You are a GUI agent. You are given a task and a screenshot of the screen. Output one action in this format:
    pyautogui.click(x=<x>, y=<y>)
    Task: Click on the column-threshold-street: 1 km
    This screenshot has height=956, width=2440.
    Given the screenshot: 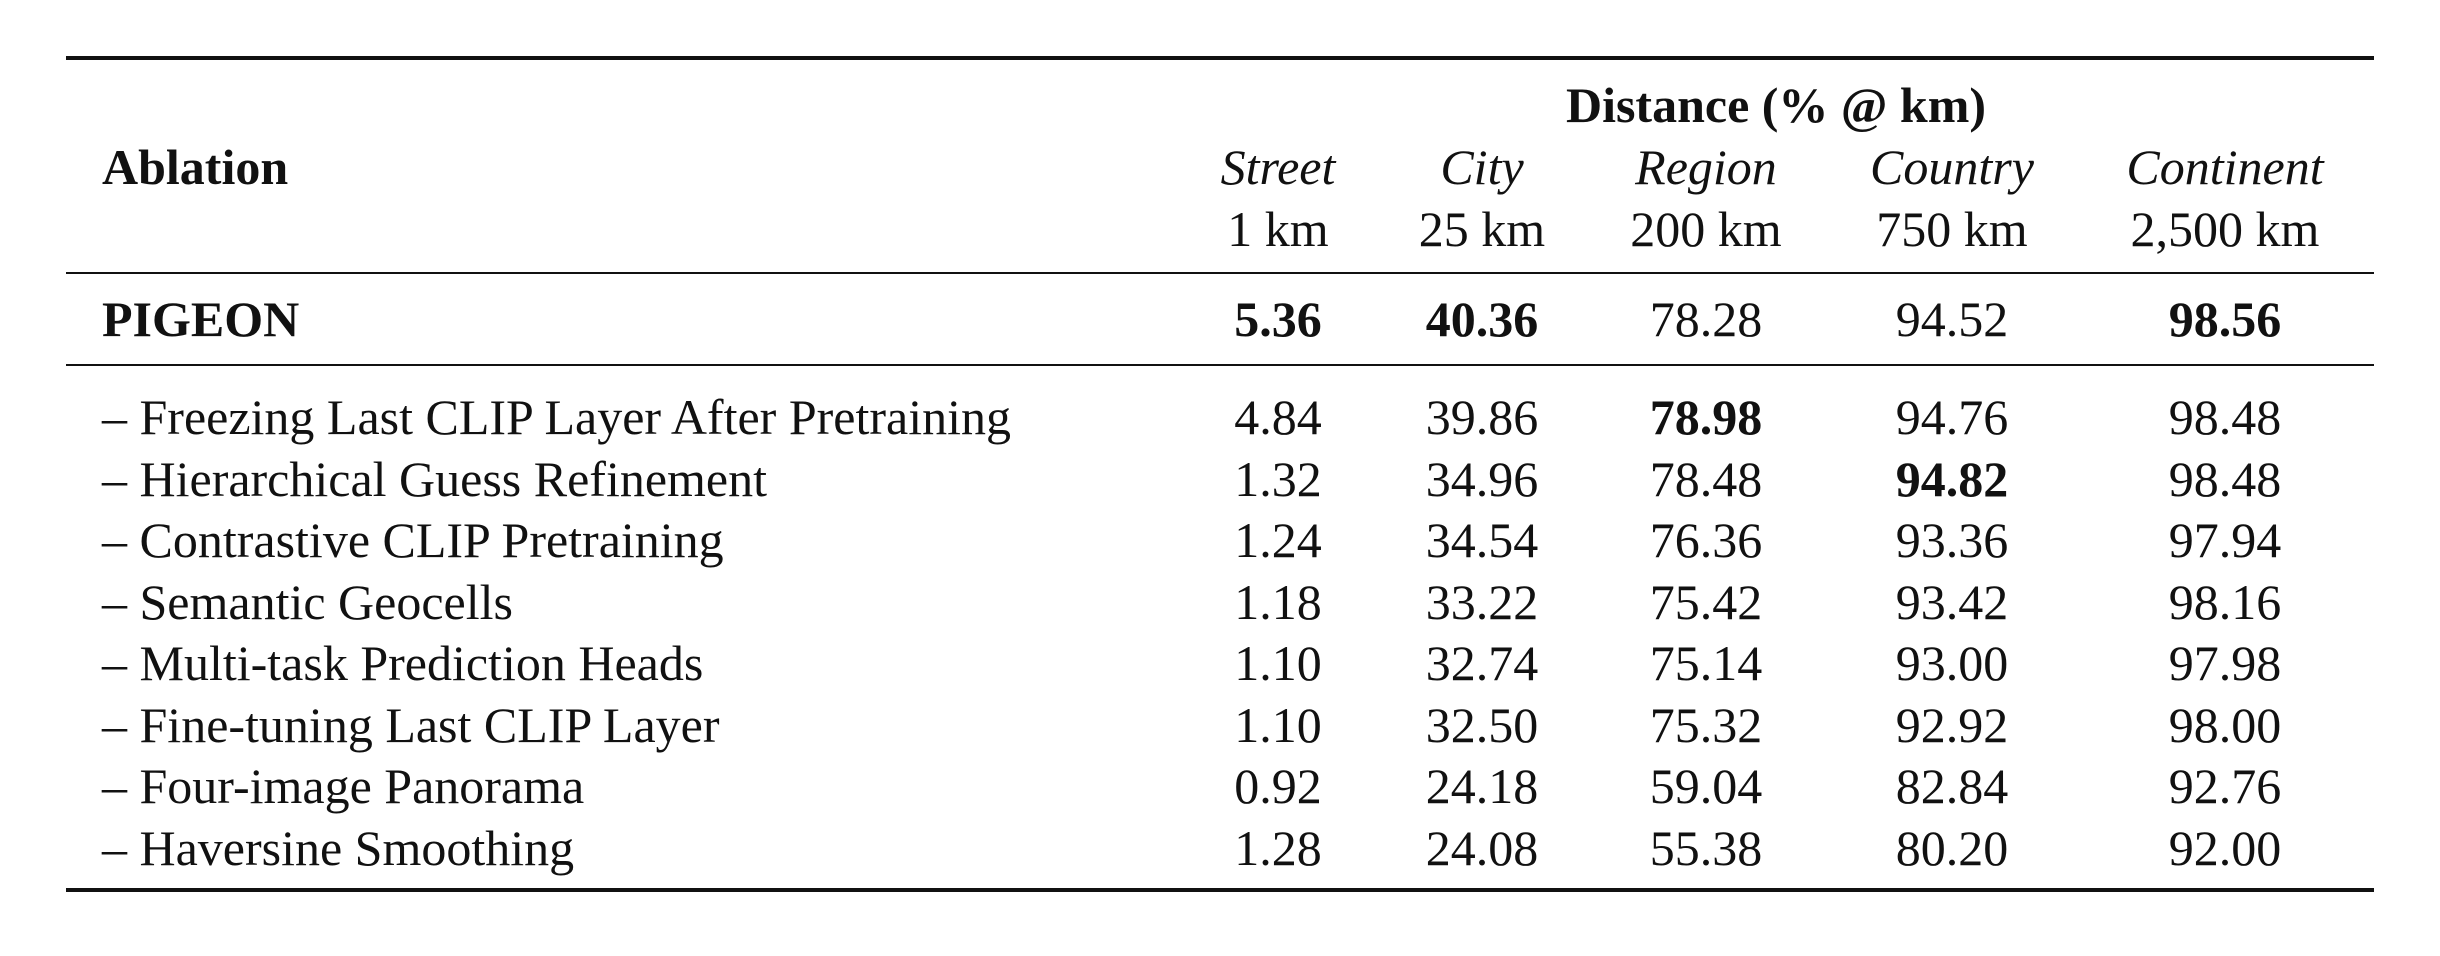 What is the action you would take?
    pyautogui.click(x=1278, y=229)
    